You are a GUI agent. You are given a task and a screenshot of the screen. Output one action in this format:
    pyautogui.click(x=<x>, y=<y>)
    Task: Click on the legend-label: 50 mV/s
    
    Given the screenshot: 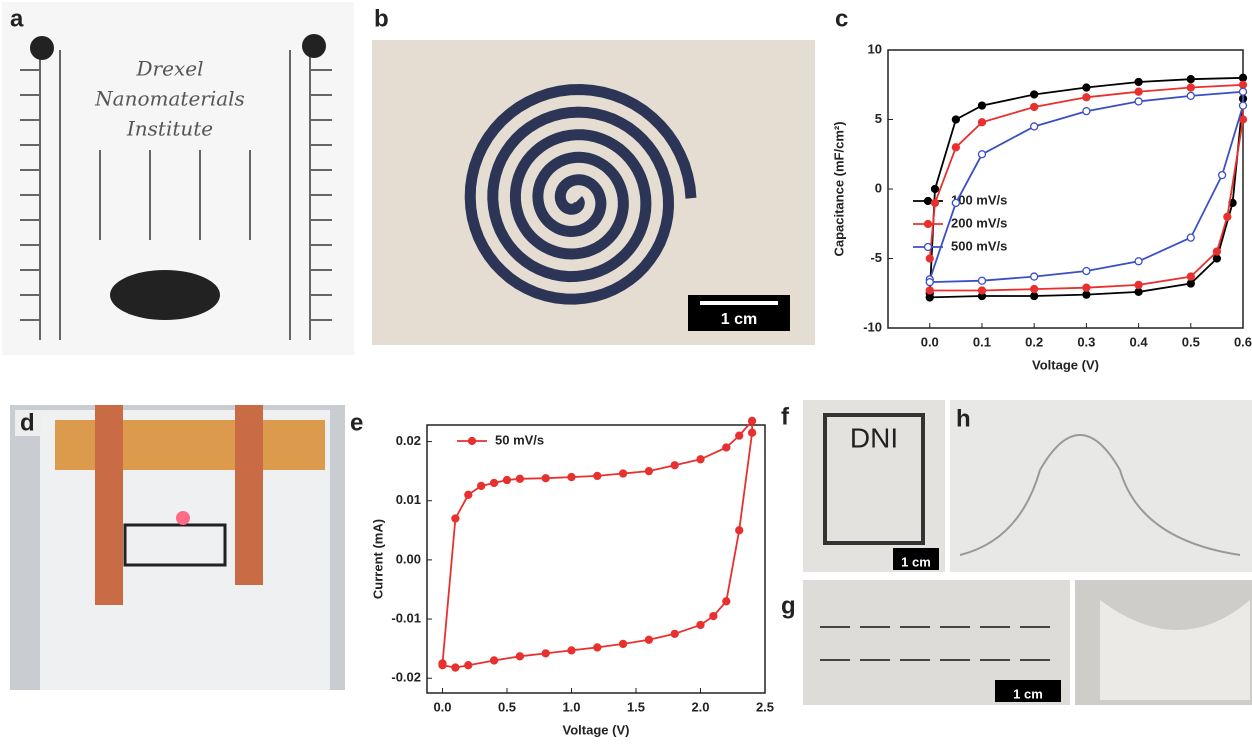 What is the action you would take?
    pyautogui.click(x=519, y=439)
    